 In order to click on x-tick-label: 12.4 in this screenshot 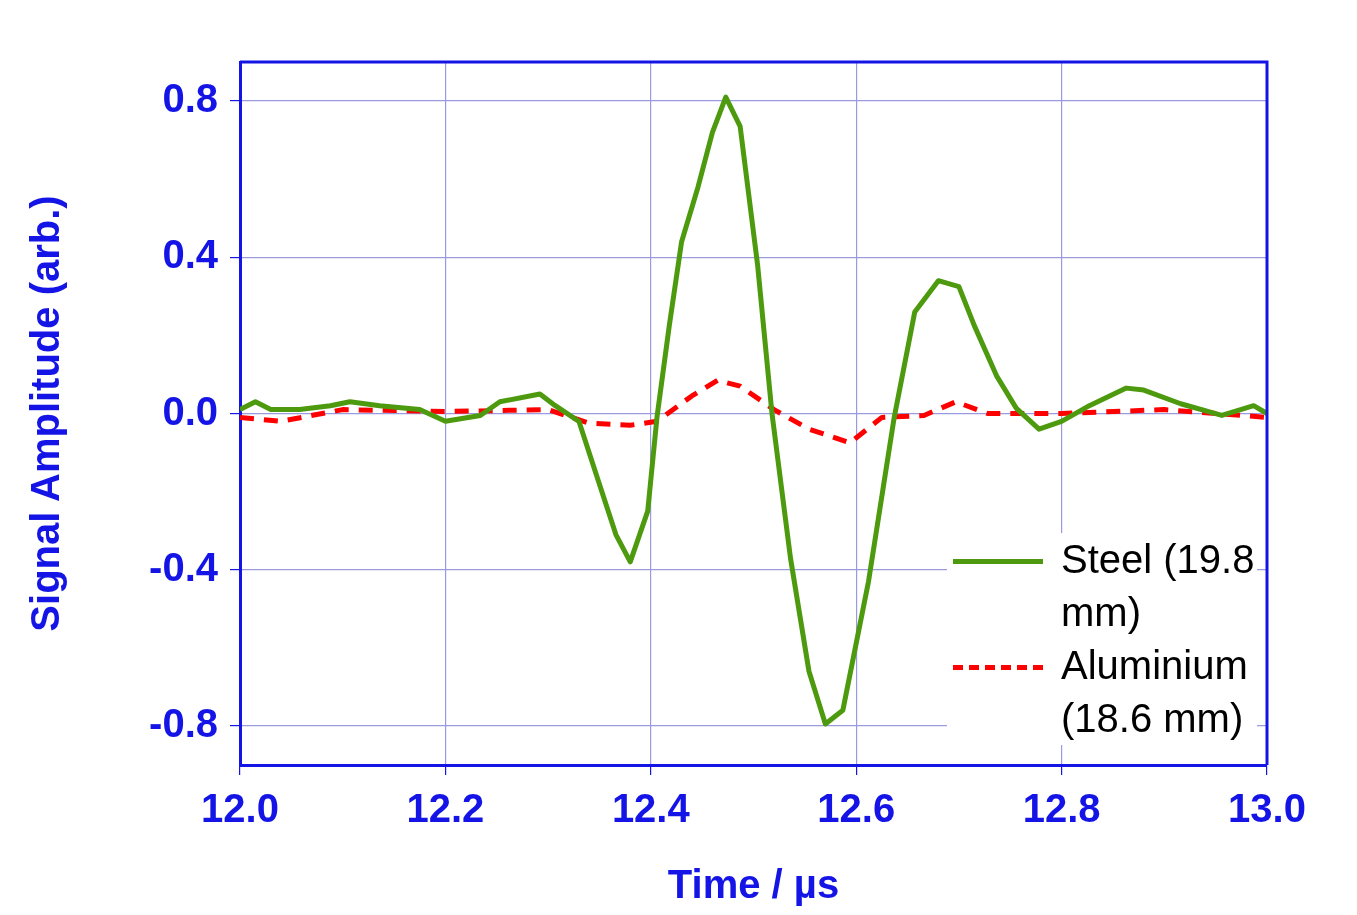, I will do `click(651, 808)`.